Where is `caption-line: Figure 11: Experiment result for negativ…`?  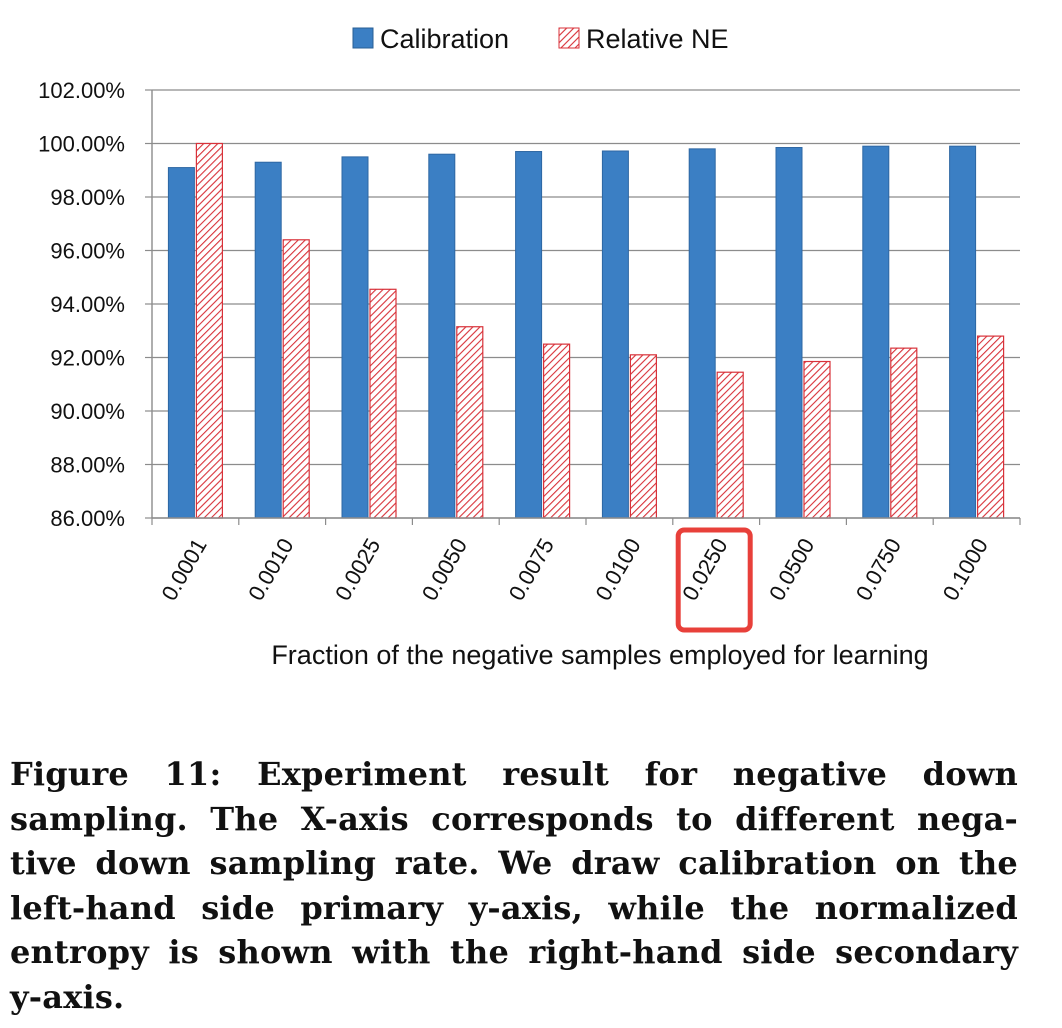
caption-line: Figure 11: Experiment result for negativ… is located at coordinates (514, 774).